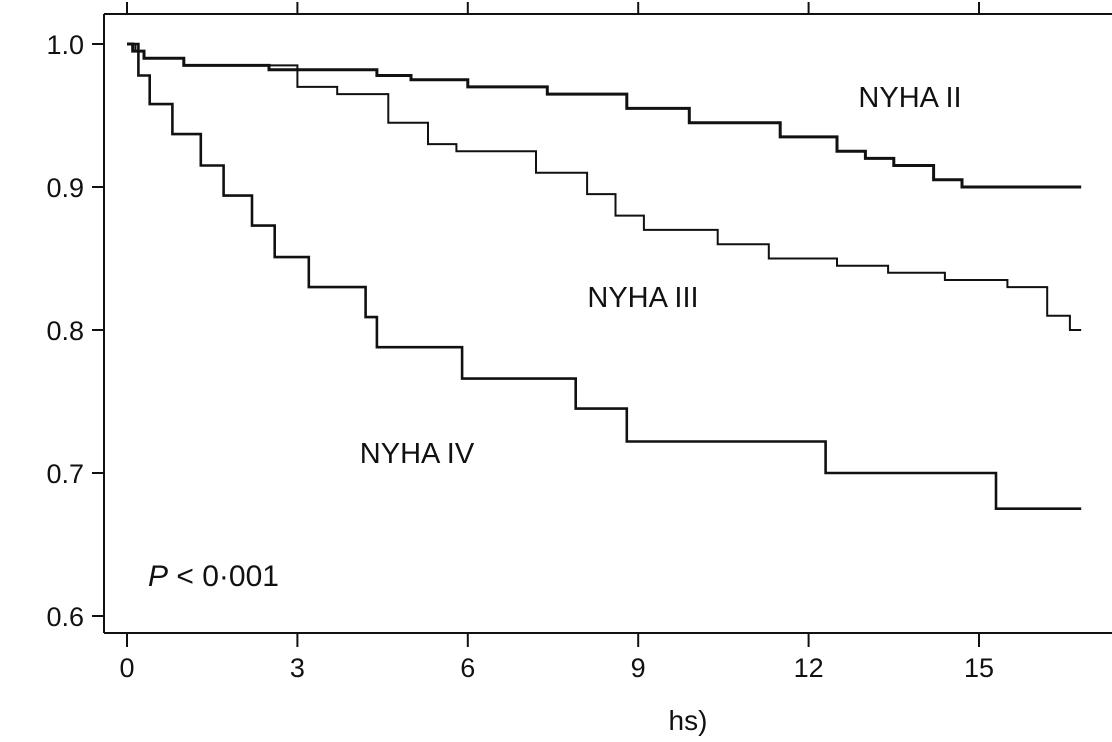 The height and width of the screenshot is (742, 1112). What do you see at coordinates (65, 474) in the screenshot?
I see `y-tick-label: 0.7` at bounding box center [65, 474].